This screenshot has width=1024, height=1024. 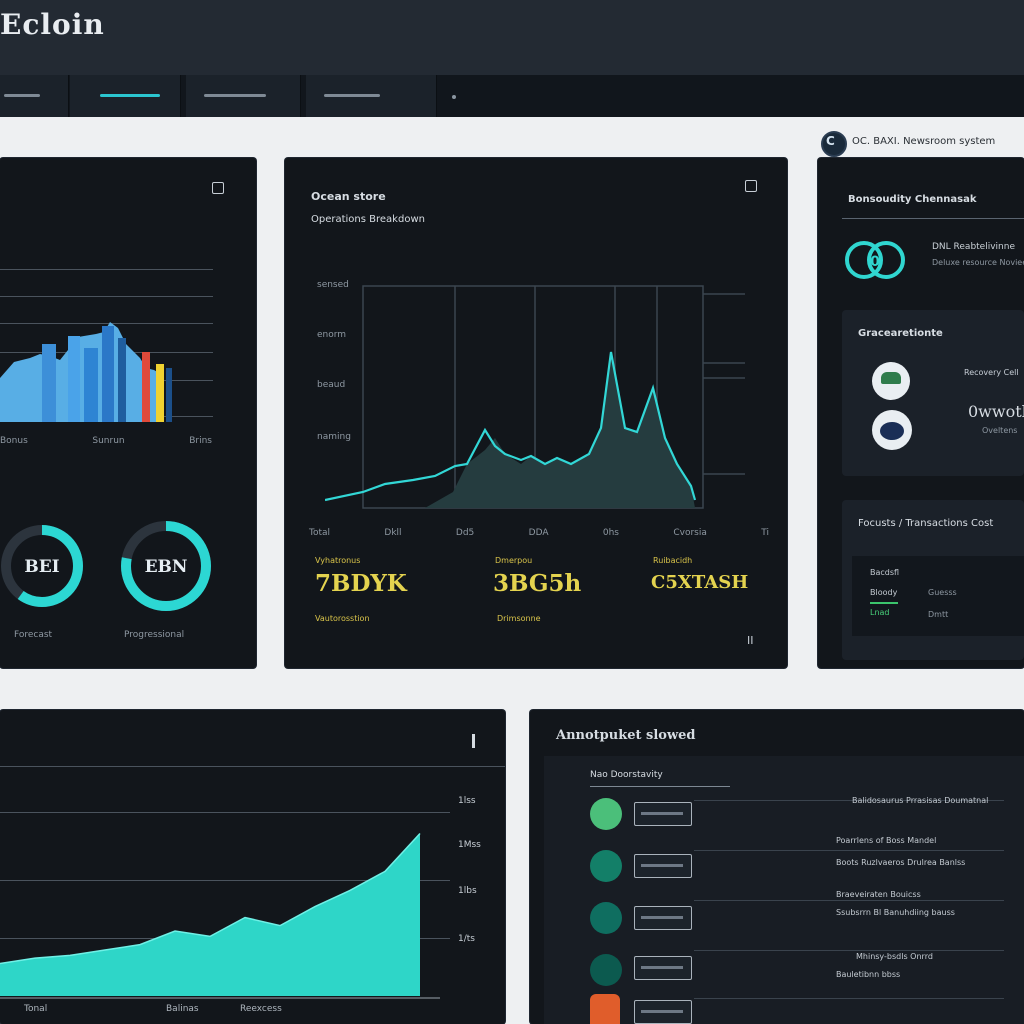 I want to click on panel-menu-icon, so click(x=473, y=741).